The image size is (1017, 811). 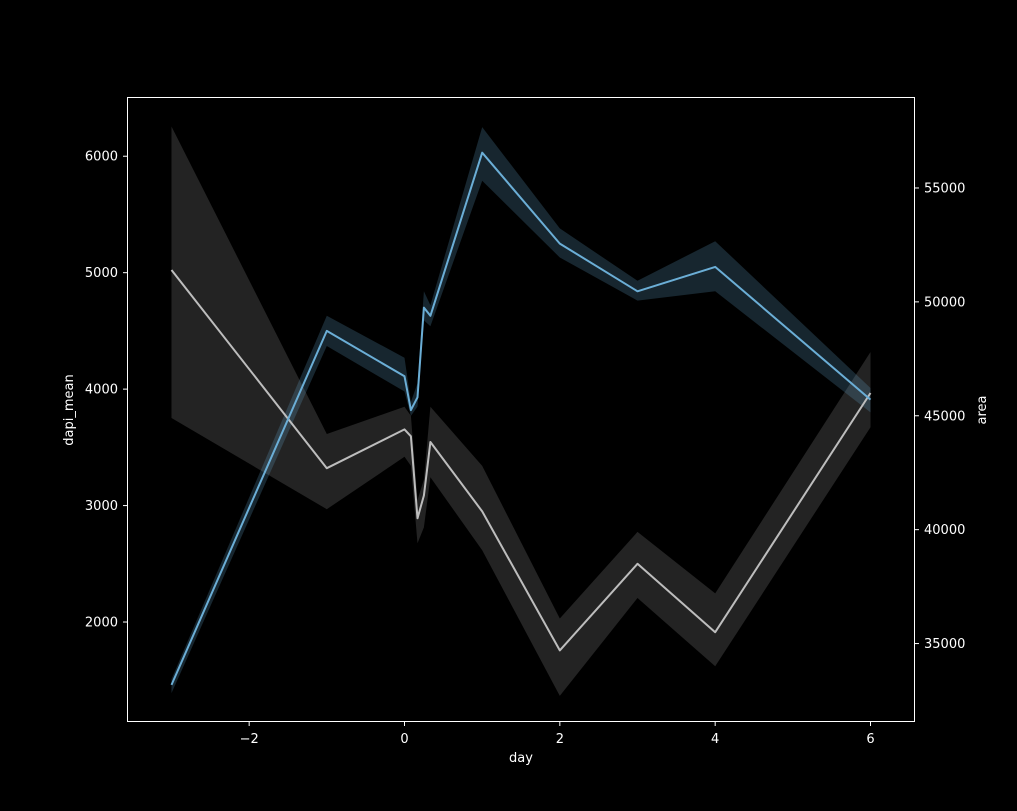 What do you see at coordinates (101, 623) in the screenshot?
I see `y-left-tick-label: 2000` at bounding box center [101, 623].